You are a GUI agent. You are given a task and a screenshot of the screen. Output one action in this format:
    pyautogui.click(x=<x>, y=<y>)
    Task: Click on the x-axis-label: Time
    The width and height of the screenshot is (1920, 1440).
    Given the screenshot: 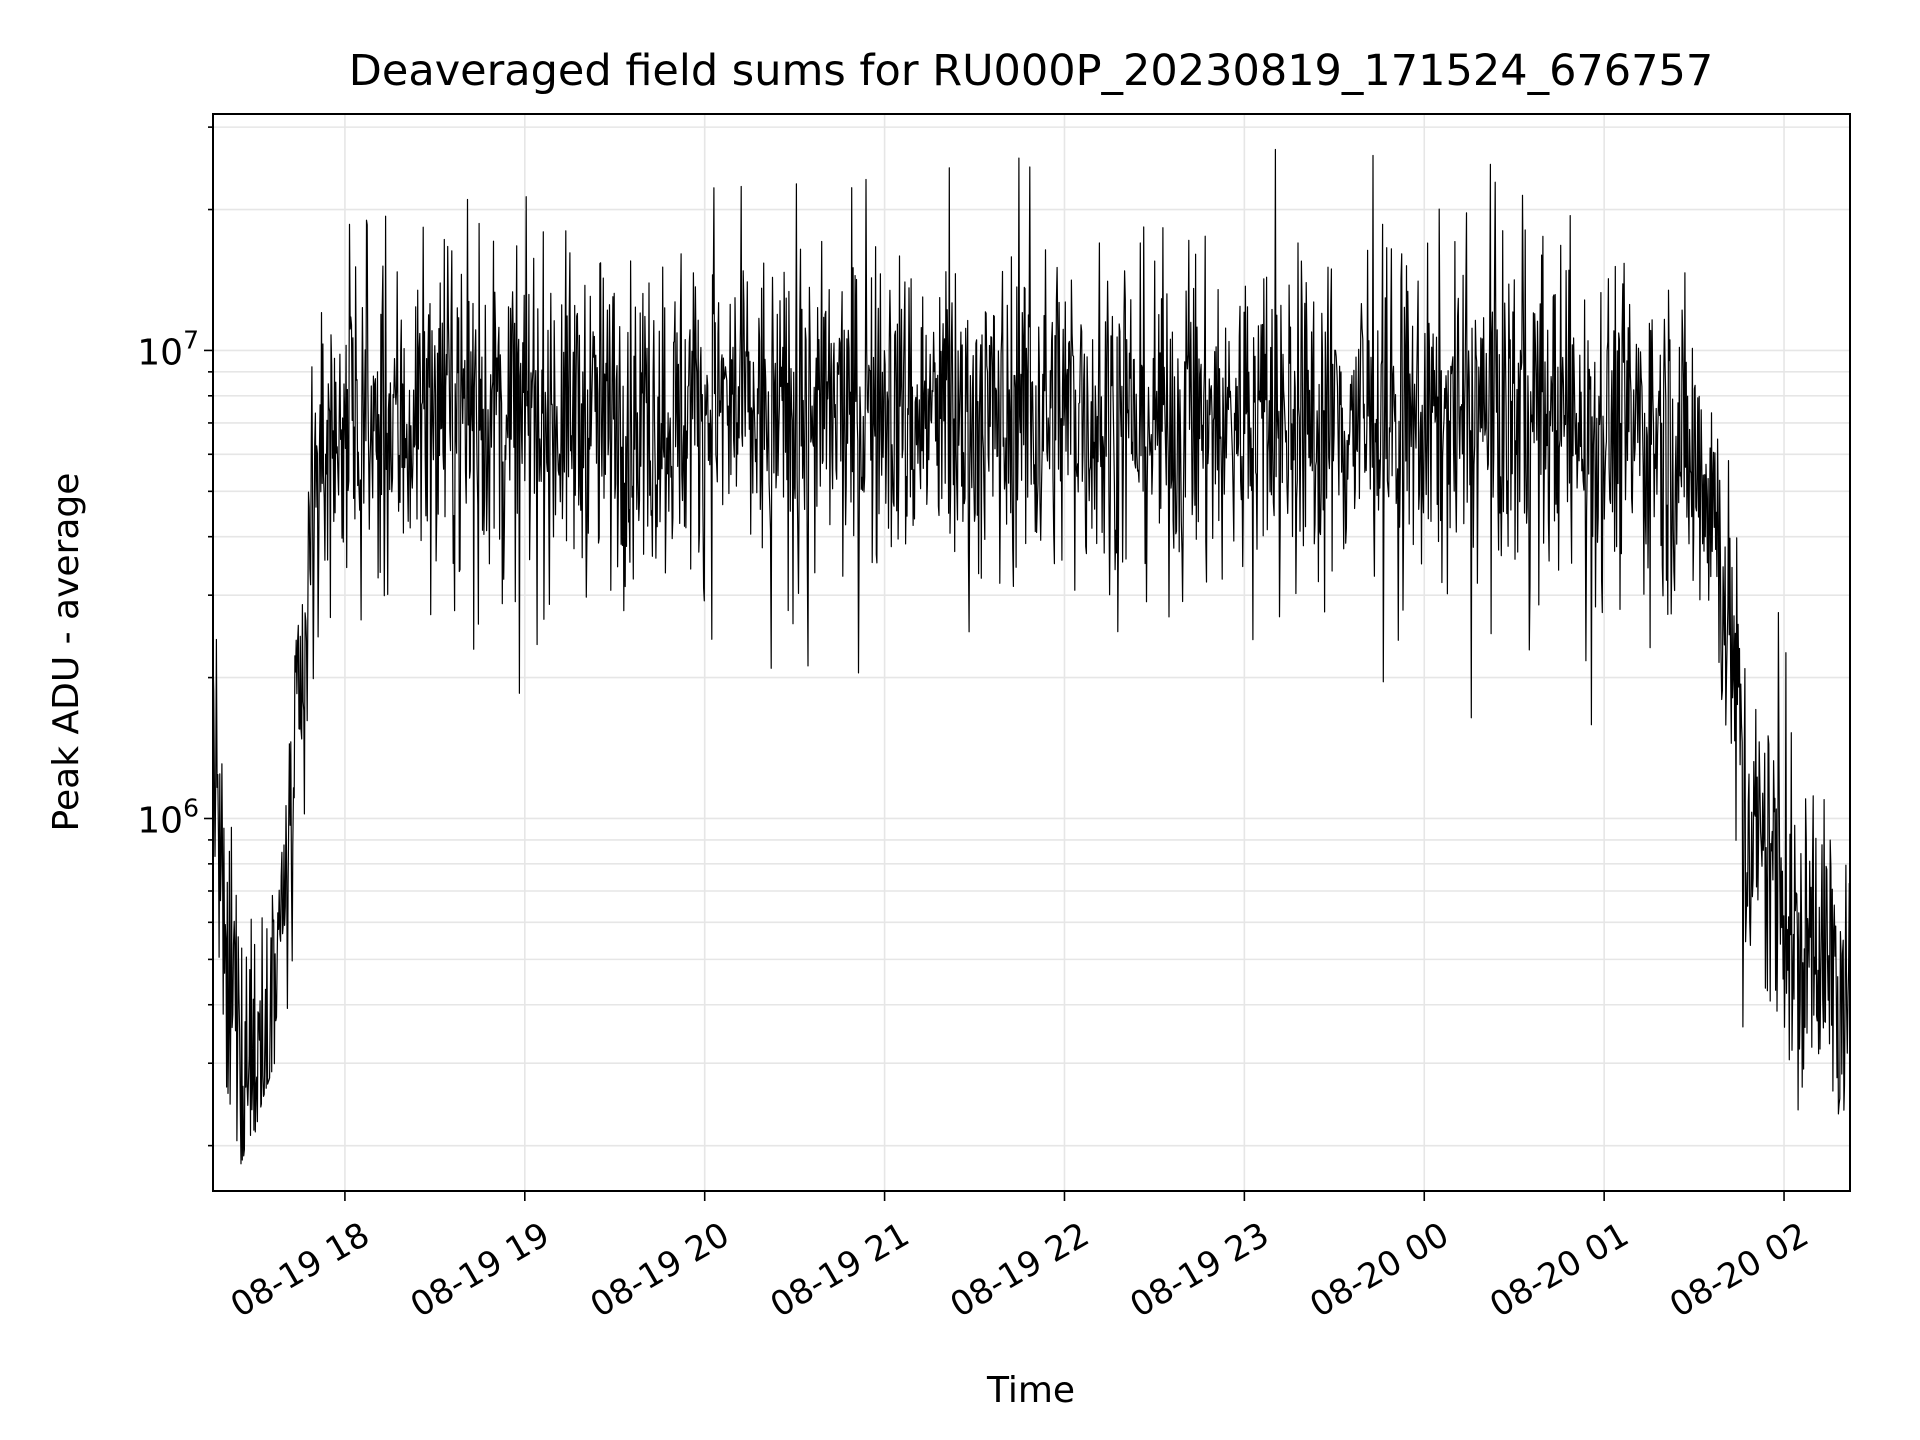 What is the action you would take?
    pyautogui.click(x=1030, y=1390)
    